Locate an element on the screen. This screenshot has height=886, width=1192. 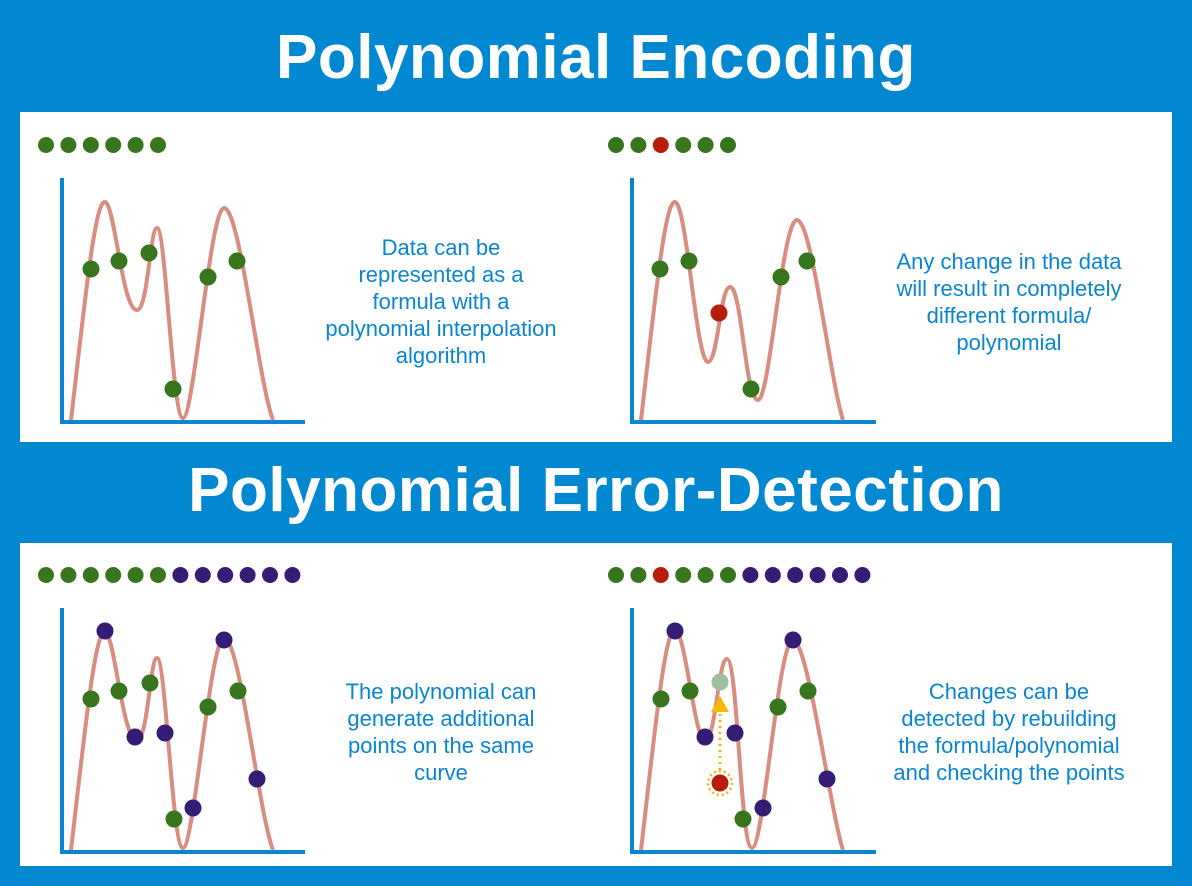
section-title-encoding: Polynomial Encoding is located at coordinates (596, 57).